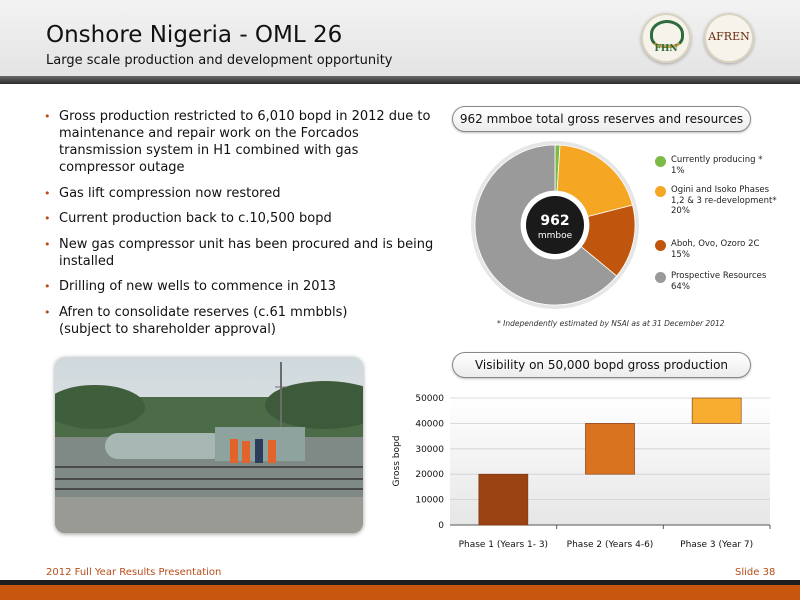 The image size is (800, 600). What do you see at coordinates (397, 461) in the screenshot?
I see `y-axis-label: Gross bopd` at bounding box center [397, 461].